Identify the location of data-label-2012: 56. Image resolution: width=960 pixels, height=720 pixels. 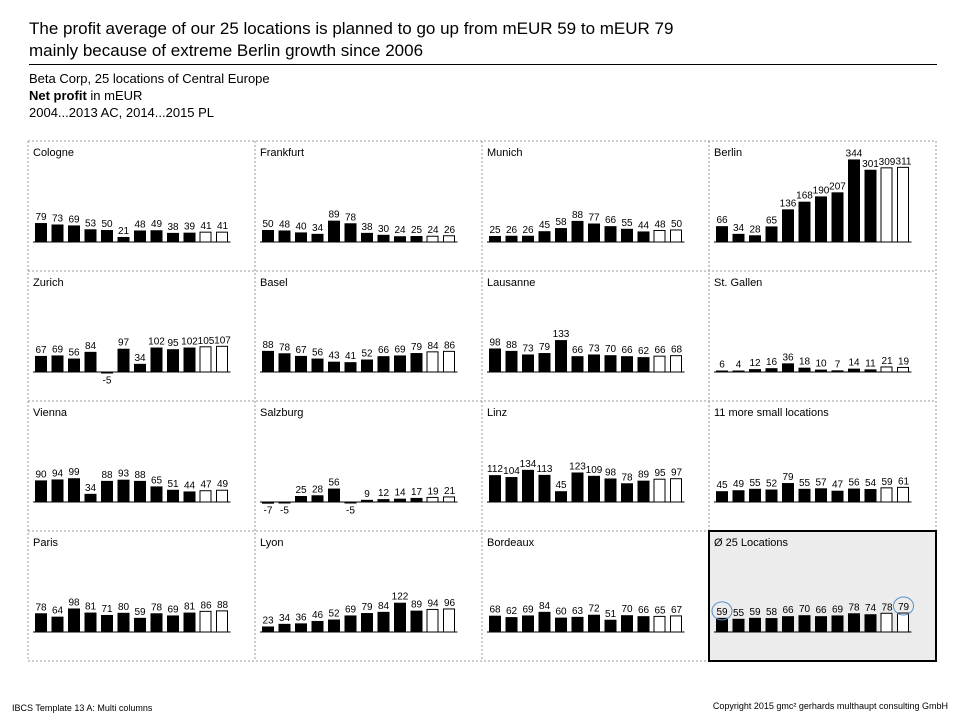
(854, 483).